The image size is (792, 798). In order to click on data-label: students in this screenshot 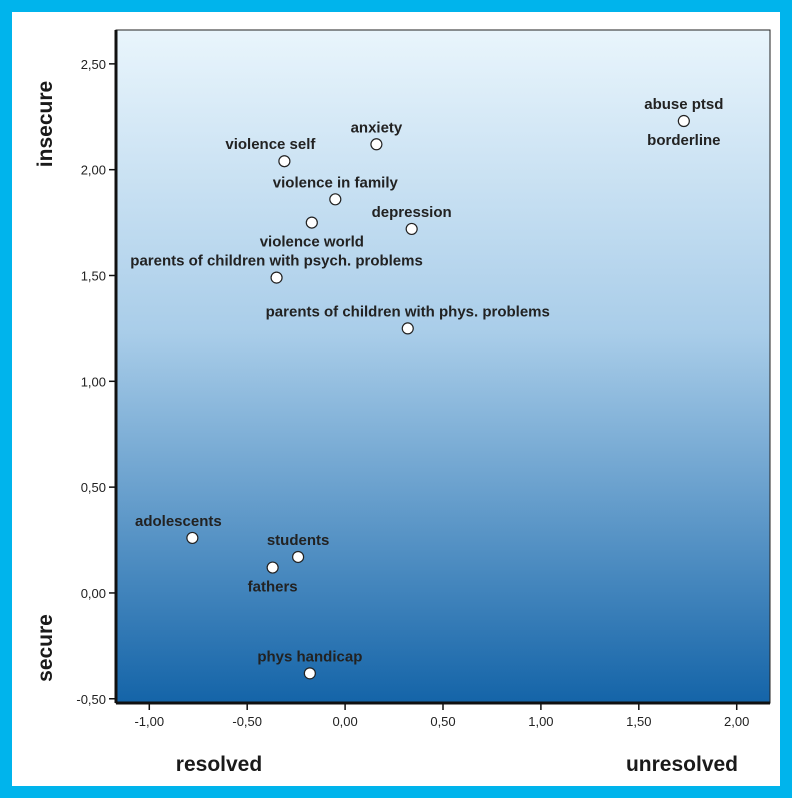, I will do `click(298, 540)`.